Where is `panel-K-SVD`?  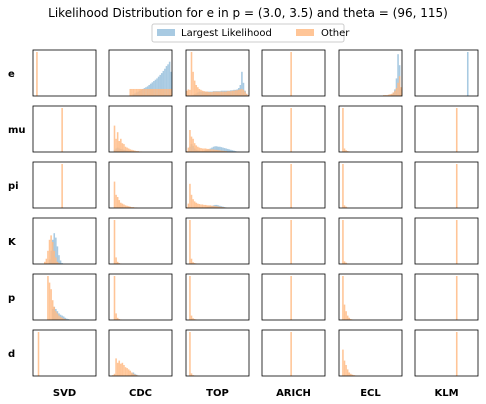
panel-K-SVD is located at coordinates (64, 241).